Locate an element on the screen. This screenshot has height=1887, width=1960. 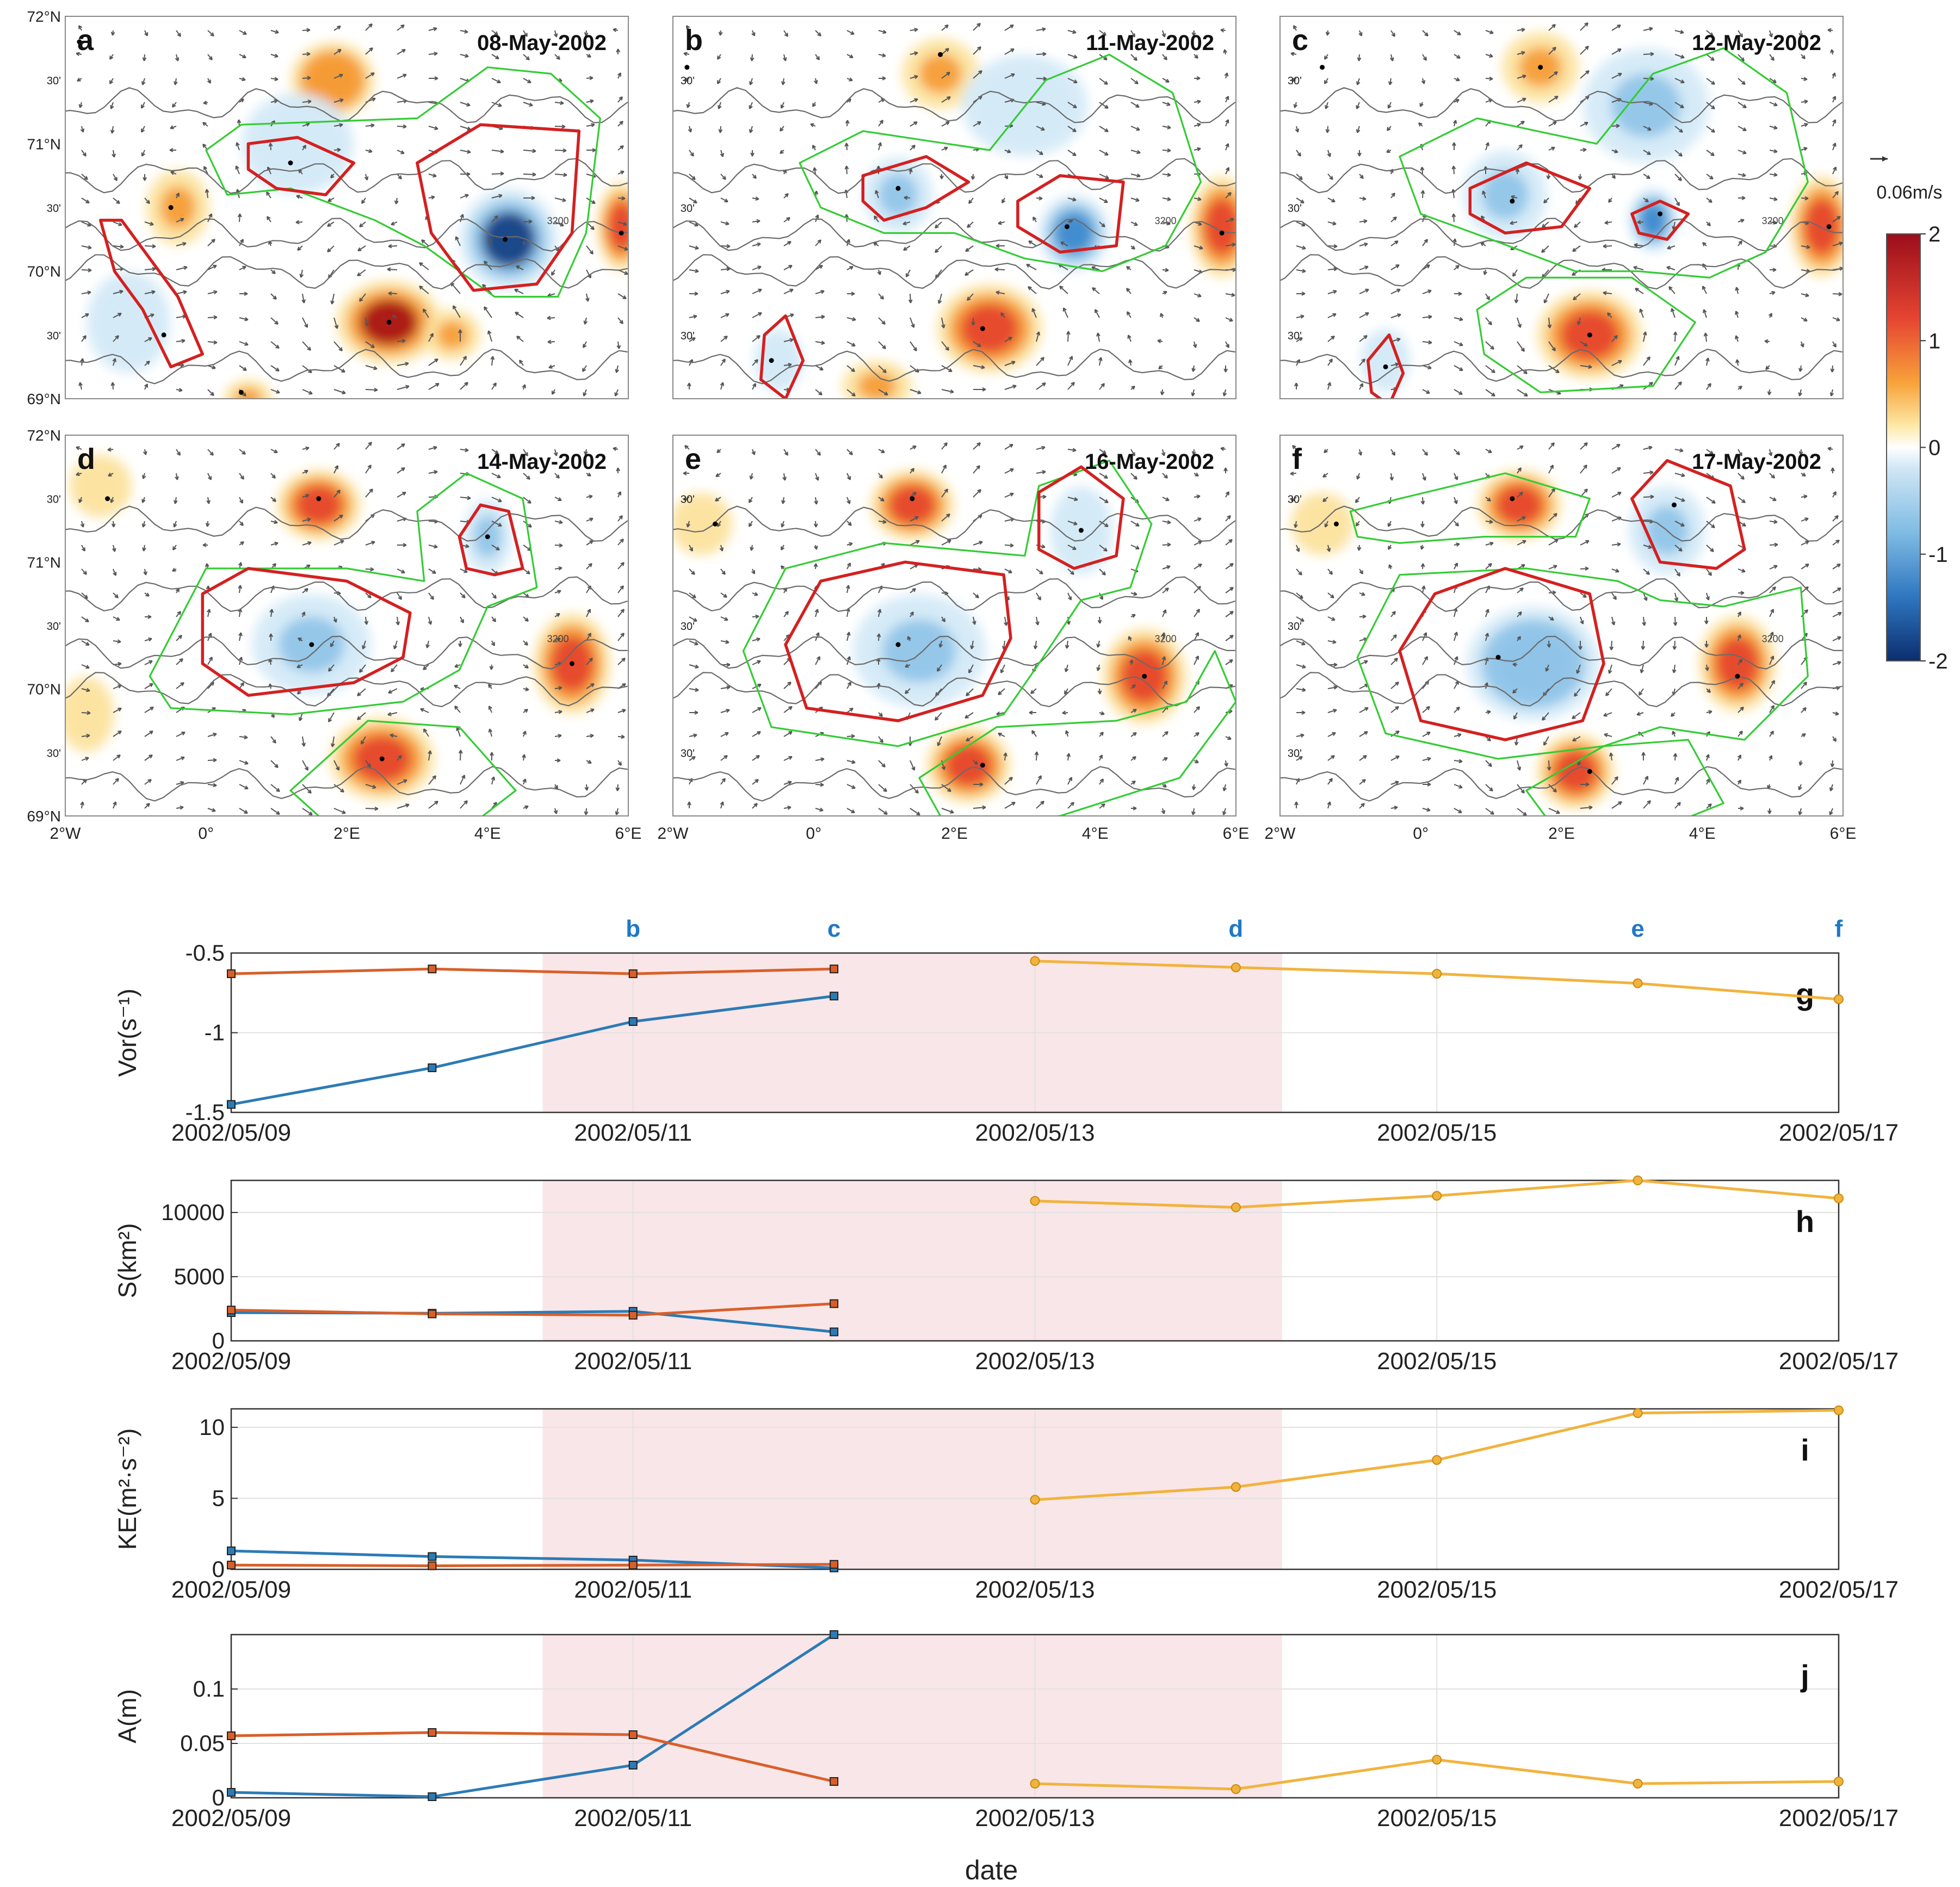
x-tick-label: 2002/05/17 is located at coordinates (1839, 1589).